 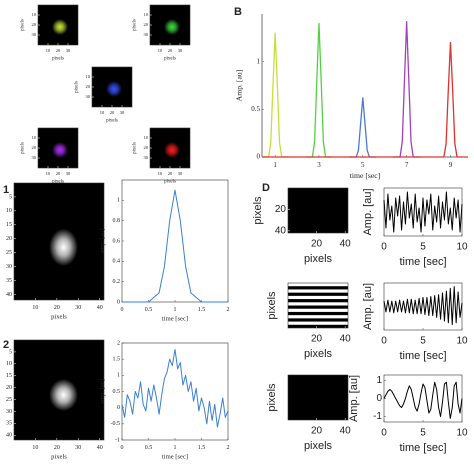 What do you see at coordinates (117, 241) in the screenshot?
I see `y-tick-label: 0.6` at bounding box center [117, 241].